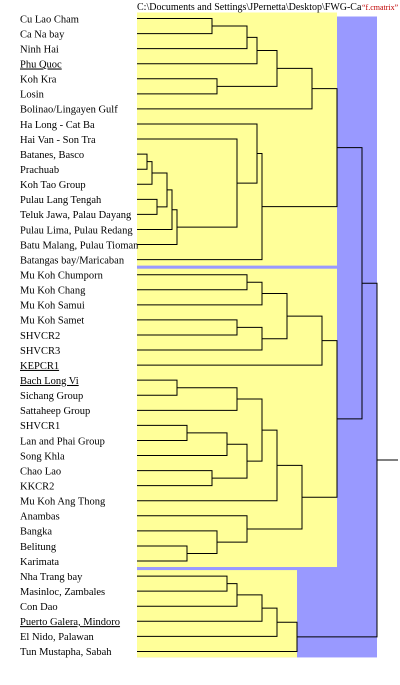 Image resolution: width=400 pixels, height=685 pixels. I want to click on leaf-label: SHVCR2, so click(40, 336).